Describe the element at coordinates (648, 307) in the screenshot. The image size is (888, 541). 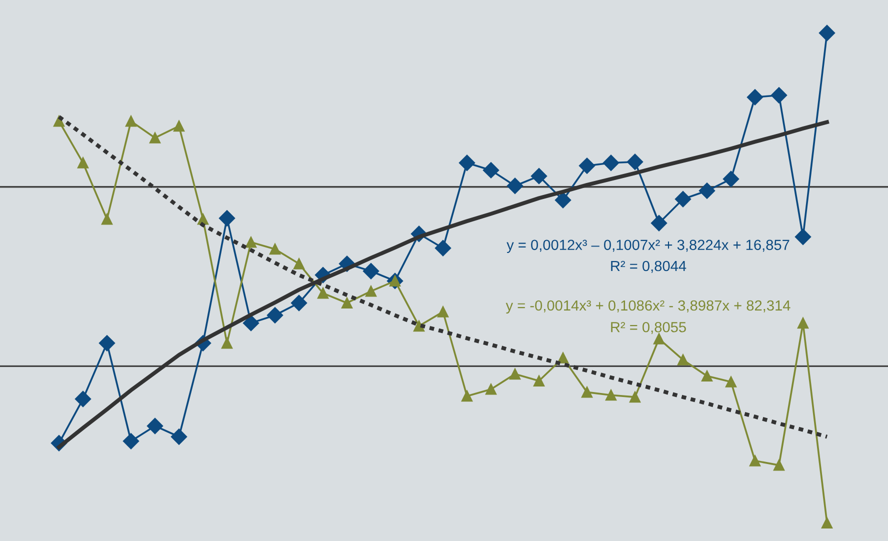
I see `annotation: y = -0,0014x³ + 0,1086x² - 3,8987x + 82,314` at that location.